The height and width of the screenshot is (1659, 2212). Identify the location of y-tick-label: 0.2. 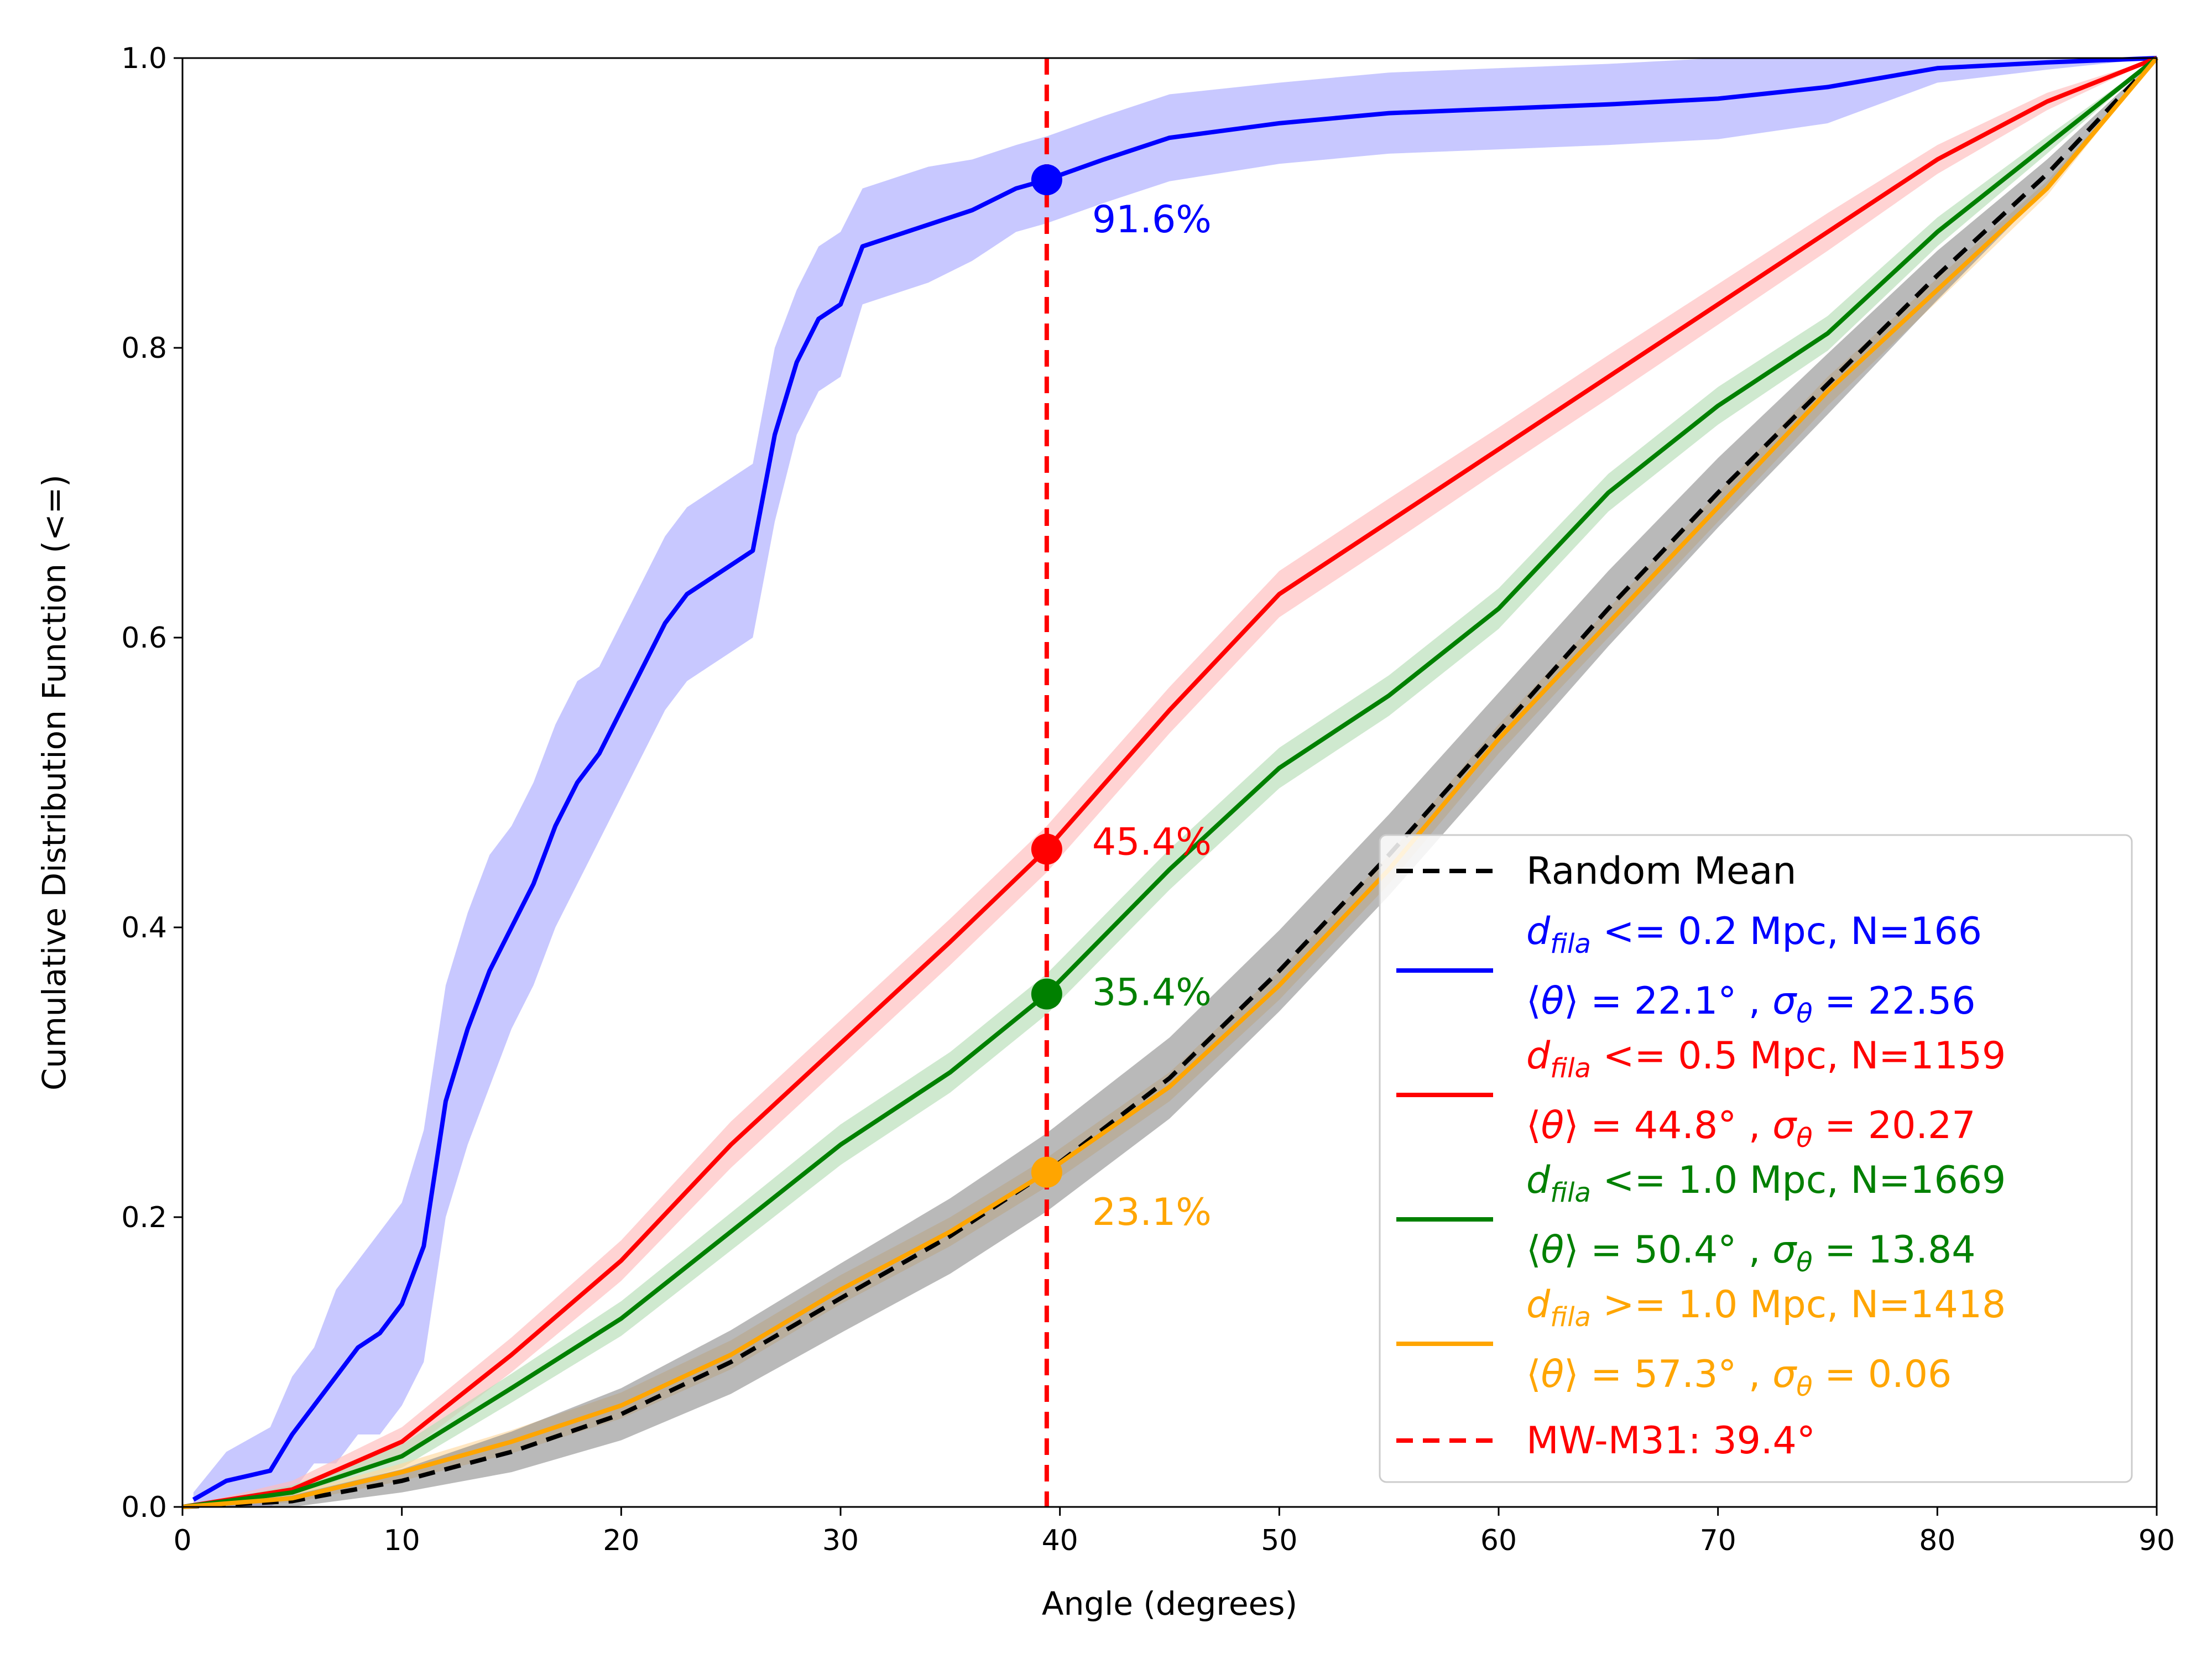
(144, 1218).